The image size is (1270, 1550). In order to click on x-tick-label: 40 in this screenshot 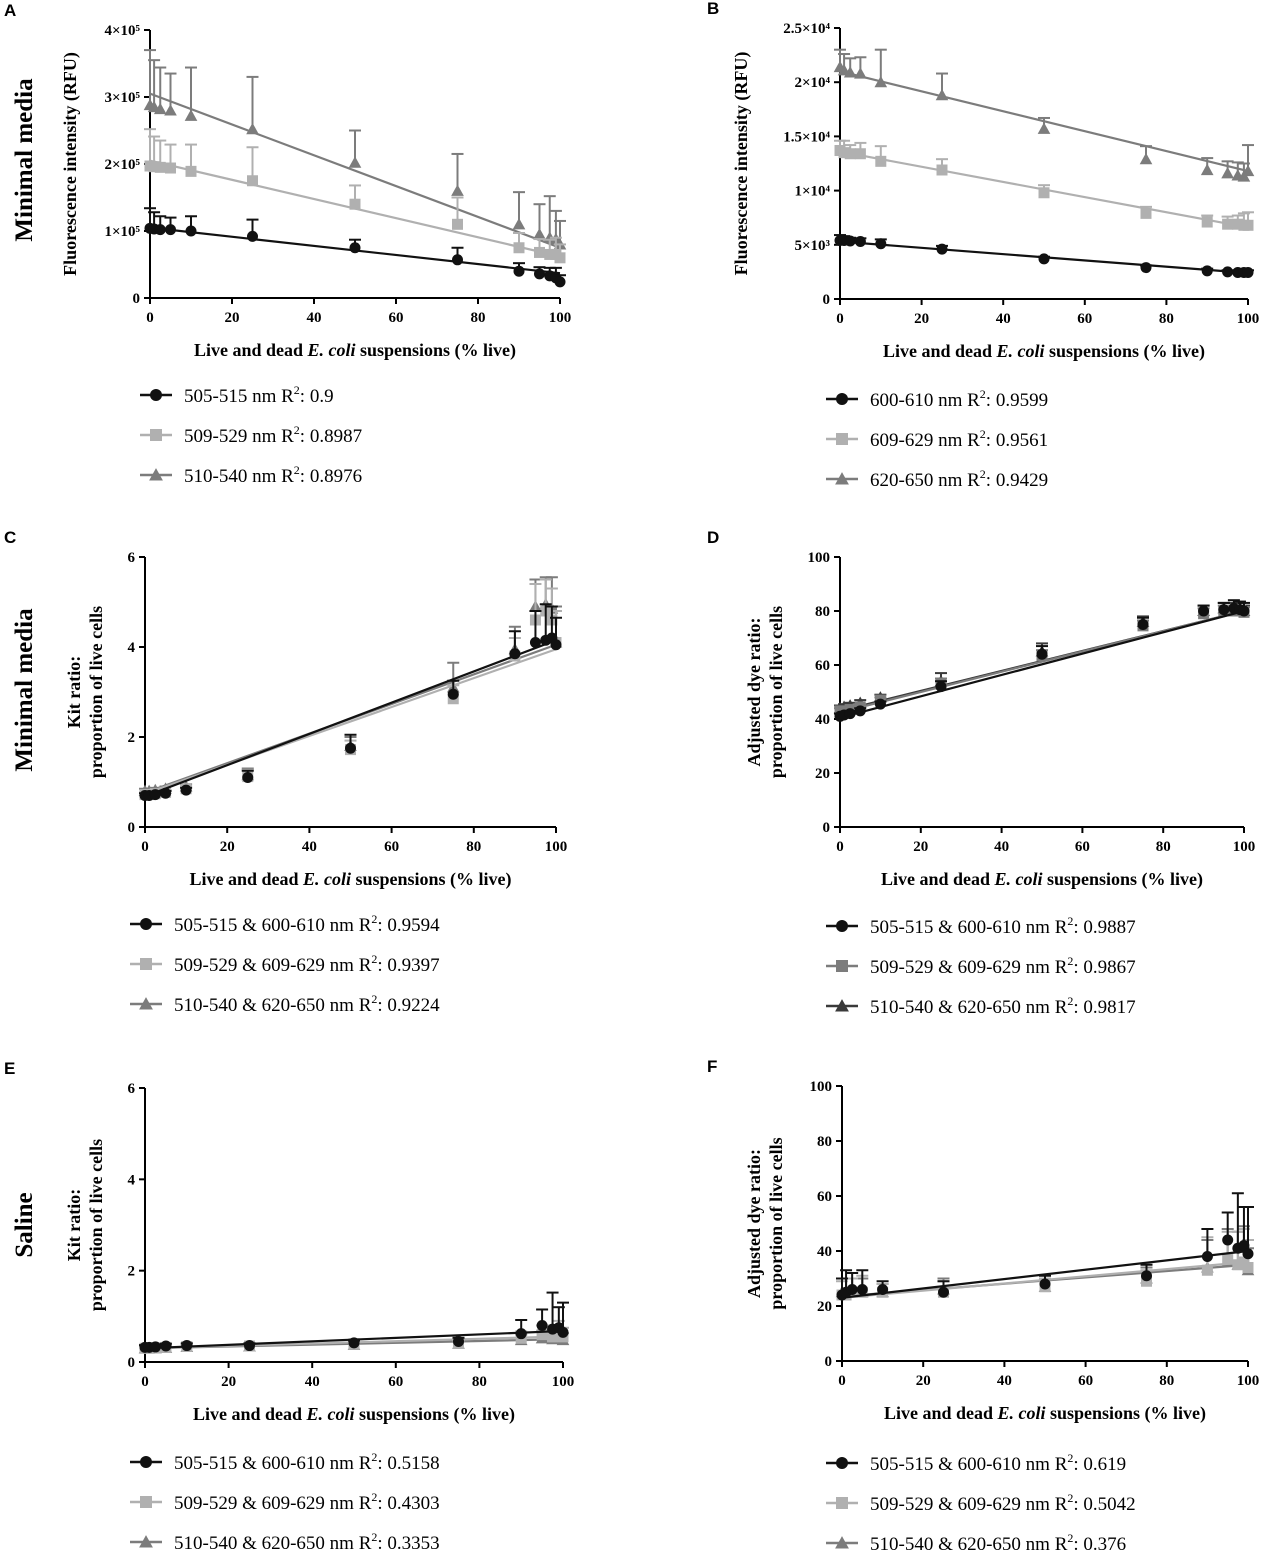, I will do `click(1003, 319)`.